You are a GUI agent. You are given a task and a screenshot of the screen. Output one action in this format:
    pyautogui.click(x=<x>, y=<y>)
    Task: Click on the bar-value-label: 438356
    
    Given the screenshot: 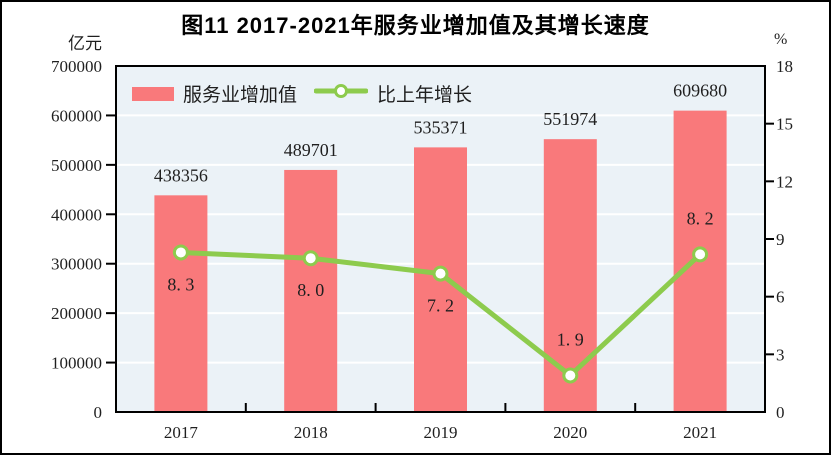 What is the action you would take?
    pyautogui.click(x=181, y=175)
    